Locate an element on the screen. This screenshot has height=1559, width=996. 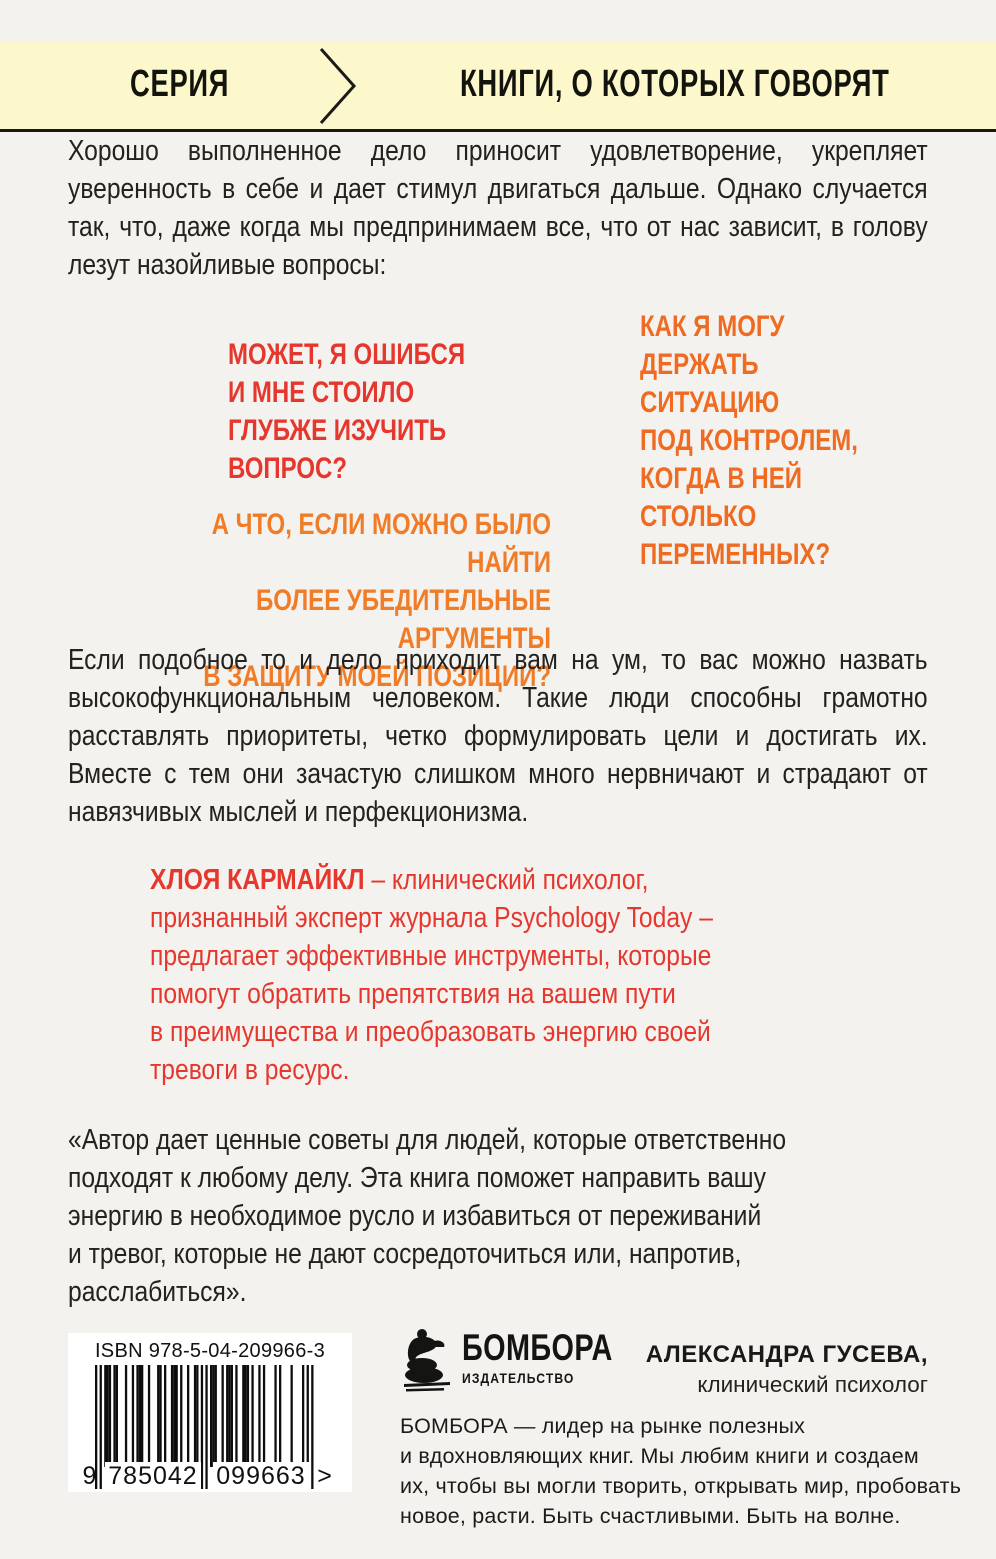
reviewer-attribution: АЛЕКСАНДРА ГУСЕВА, клинический психолог is located at coordinates (498, 1370).